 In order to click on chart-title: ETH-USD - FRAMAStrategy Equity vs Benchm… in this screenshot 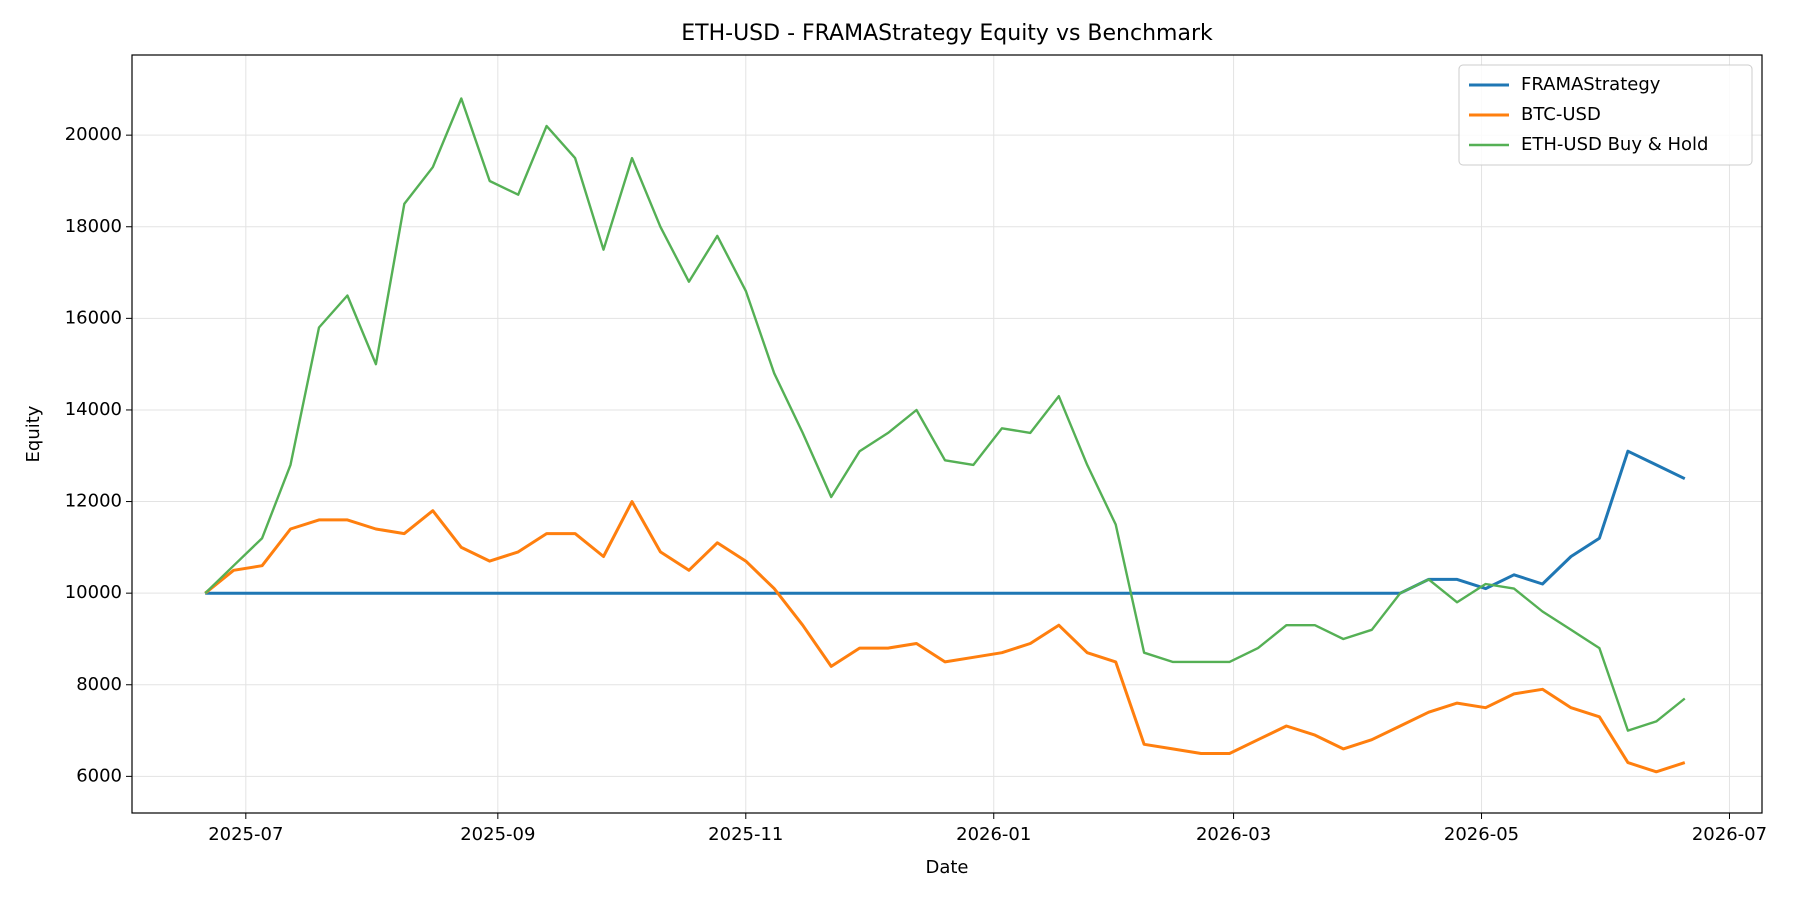, I will do `click(947, 33)`.